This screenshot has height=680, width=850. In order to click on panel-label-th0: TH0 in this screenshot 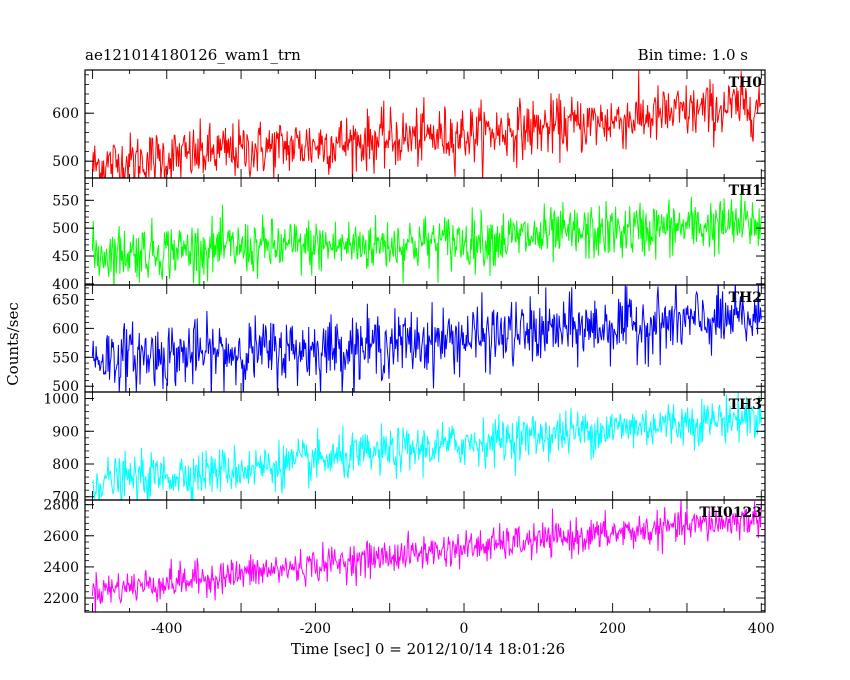, I will do `click(746, 83)`.